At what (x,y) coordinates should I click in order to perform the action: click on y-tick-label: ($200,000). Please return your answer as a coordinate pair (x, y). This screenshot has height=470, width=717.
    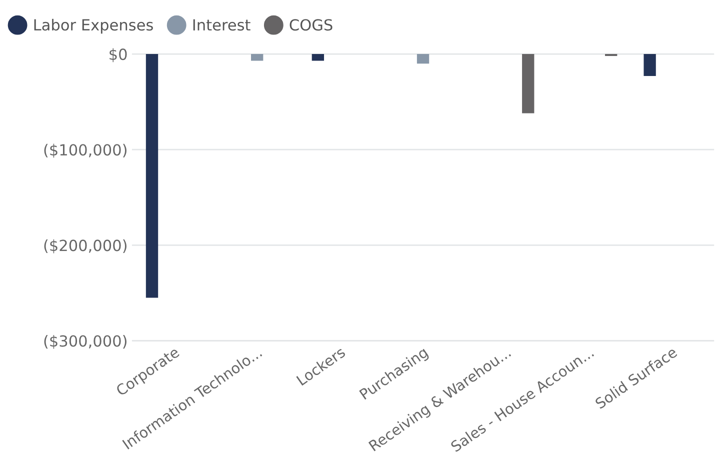
    Looking at the image, I should click on (85, 246).